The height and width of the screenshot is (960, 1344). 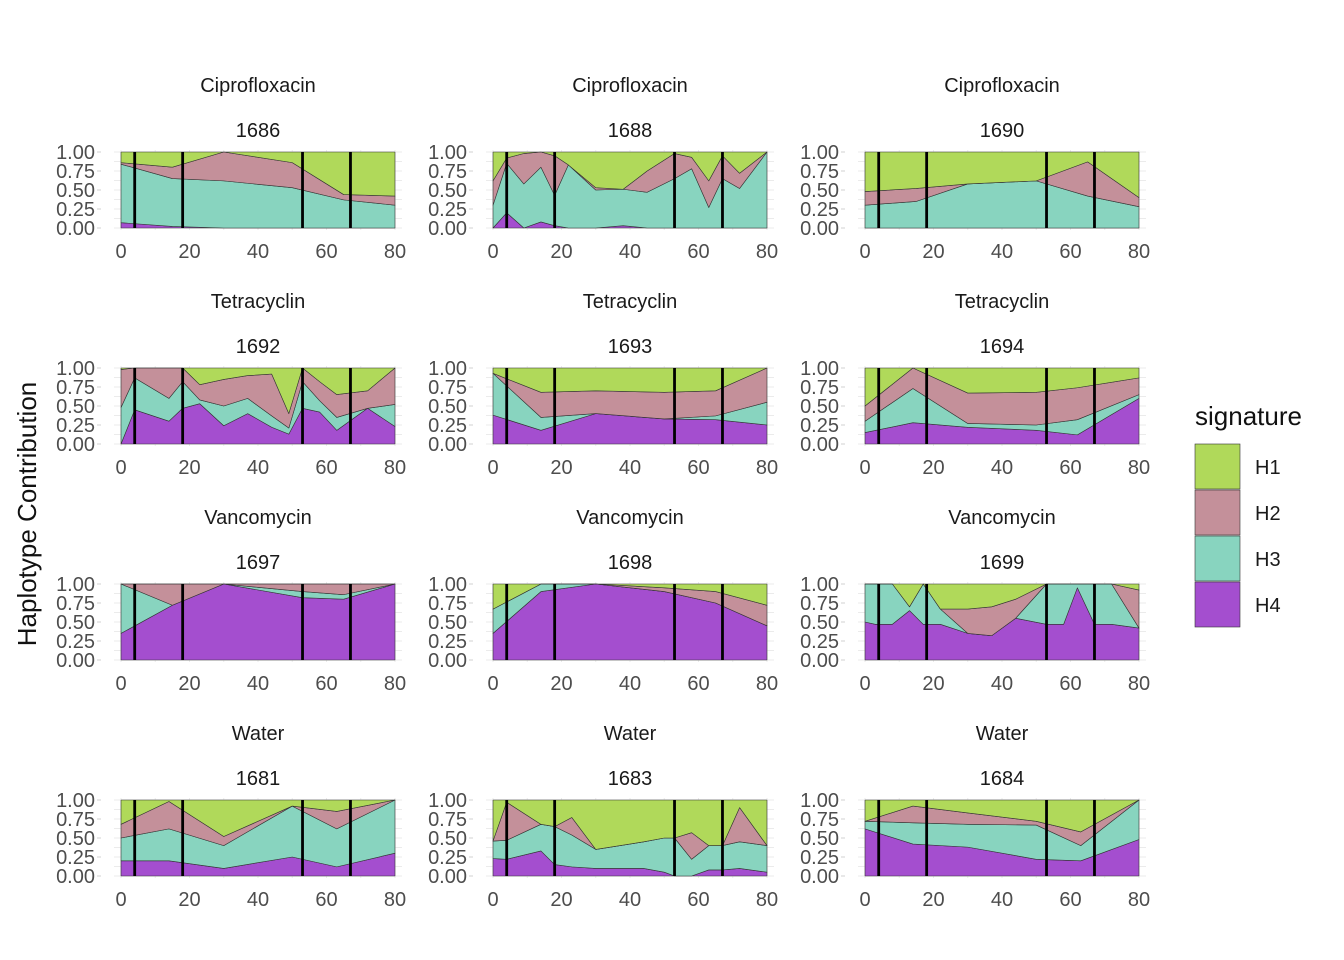 What do you see at coordinates (1268, 468) in the screenshot?
I see `legend-label-h1: H1` at bounding box center [1268, 468].